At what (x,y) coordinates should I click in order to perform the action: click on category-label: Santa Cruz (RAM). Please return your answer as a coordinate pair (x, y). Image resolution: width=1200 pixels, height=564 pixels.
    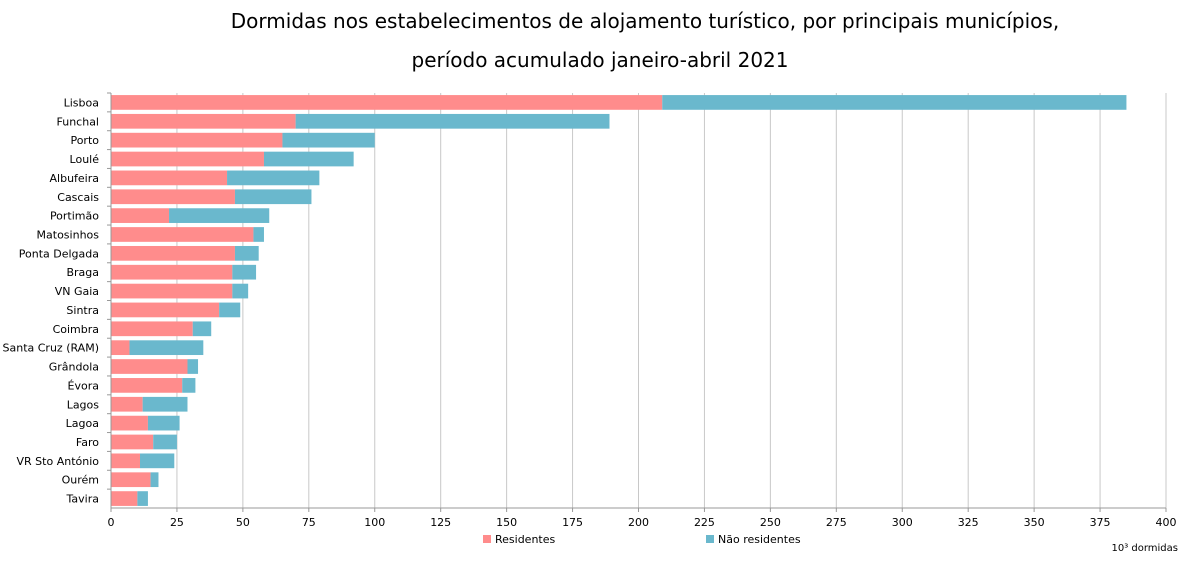
    Looking at the image, I should click on (51, 348).